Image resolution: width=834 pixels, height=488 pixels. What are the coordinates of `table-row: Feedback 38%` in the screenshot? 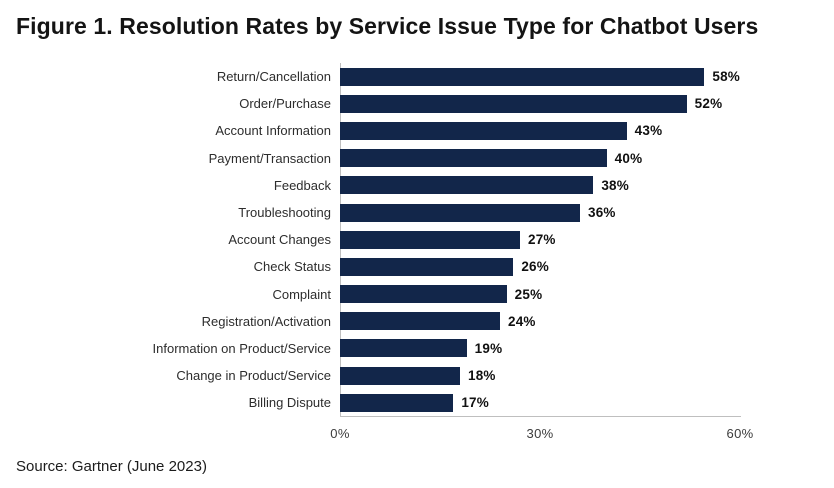 It's located at (411, 185).